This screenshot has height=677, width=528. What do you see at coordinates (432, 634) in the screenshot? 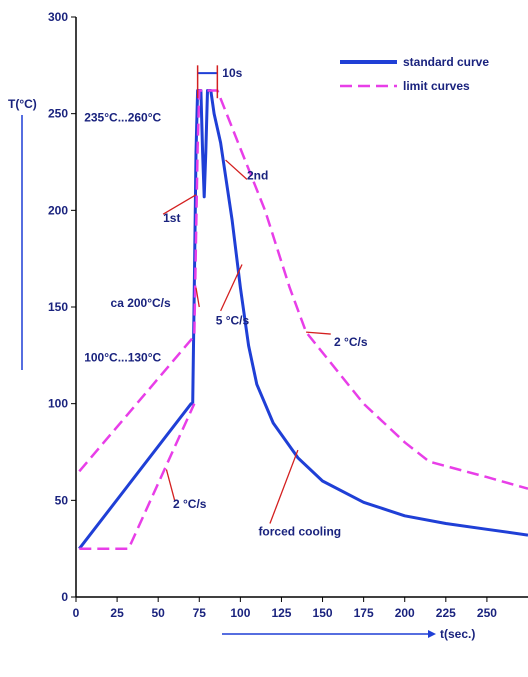
I see `x-axis-title-arrow` at bounding box center [432, 634].